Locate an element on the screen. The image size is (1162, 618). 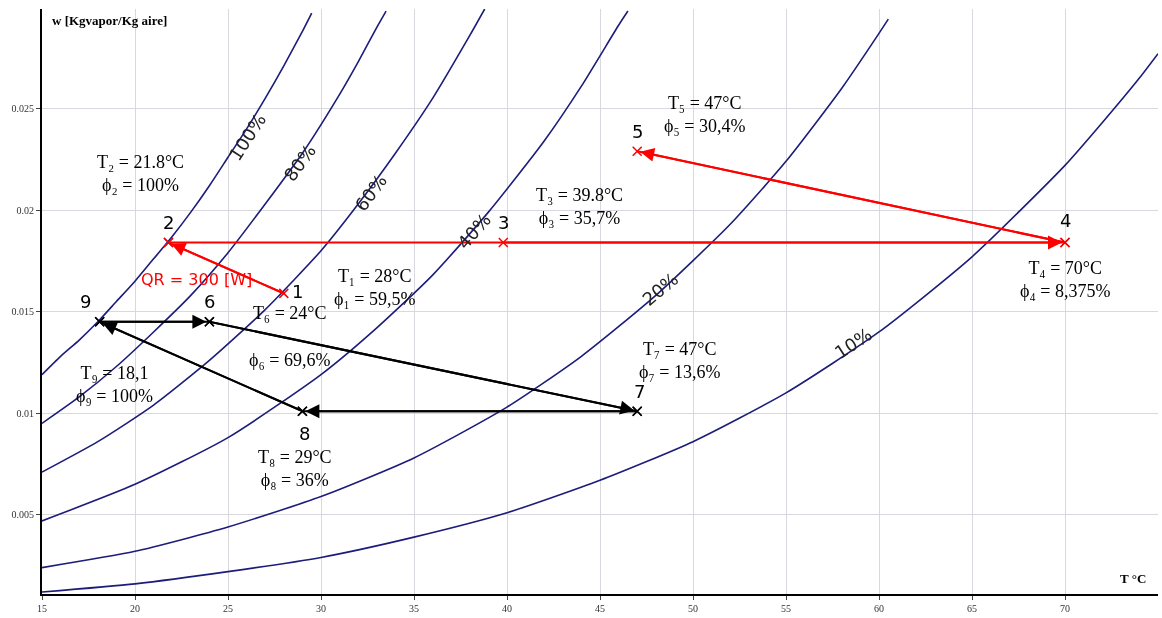
x-tick-label: 35 is located at coordinates (414, 608).